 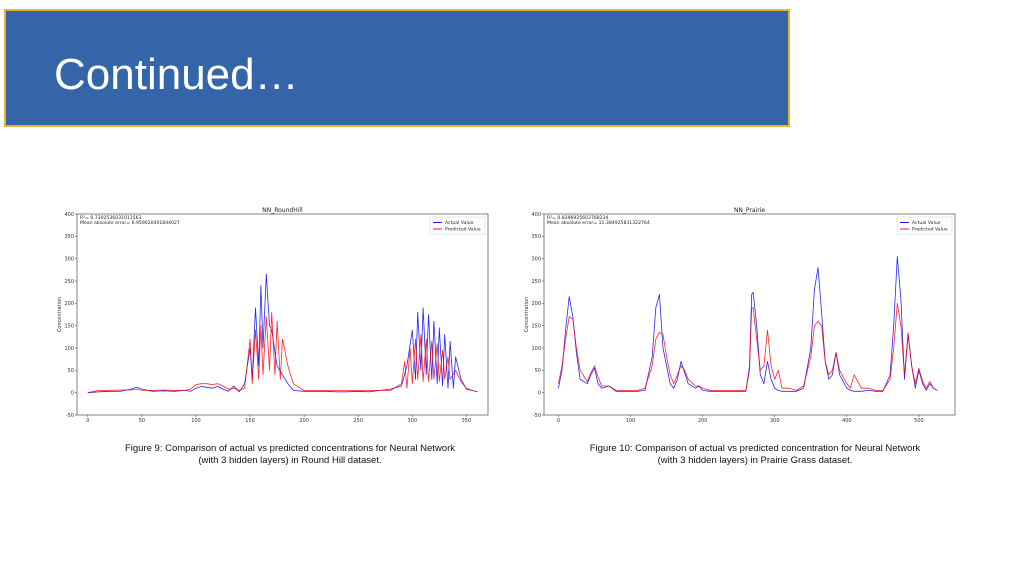 I want to click on chart-title: NN_RoundHill, so click(x=282, y=210).